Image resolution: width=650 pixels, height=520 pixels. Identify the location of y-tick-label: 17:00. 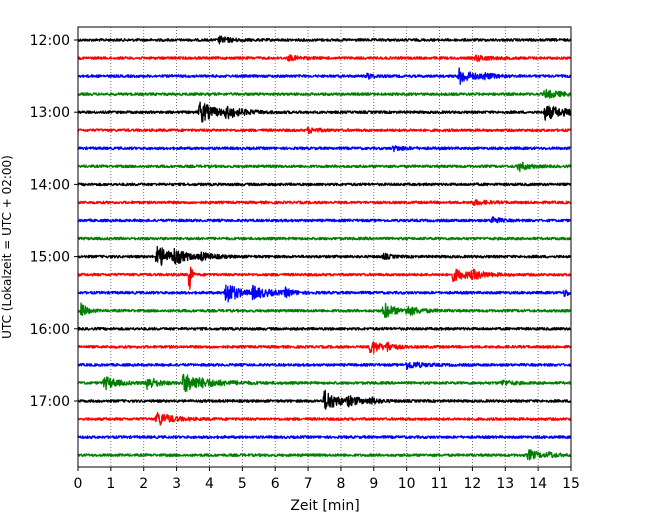
(50, 402).